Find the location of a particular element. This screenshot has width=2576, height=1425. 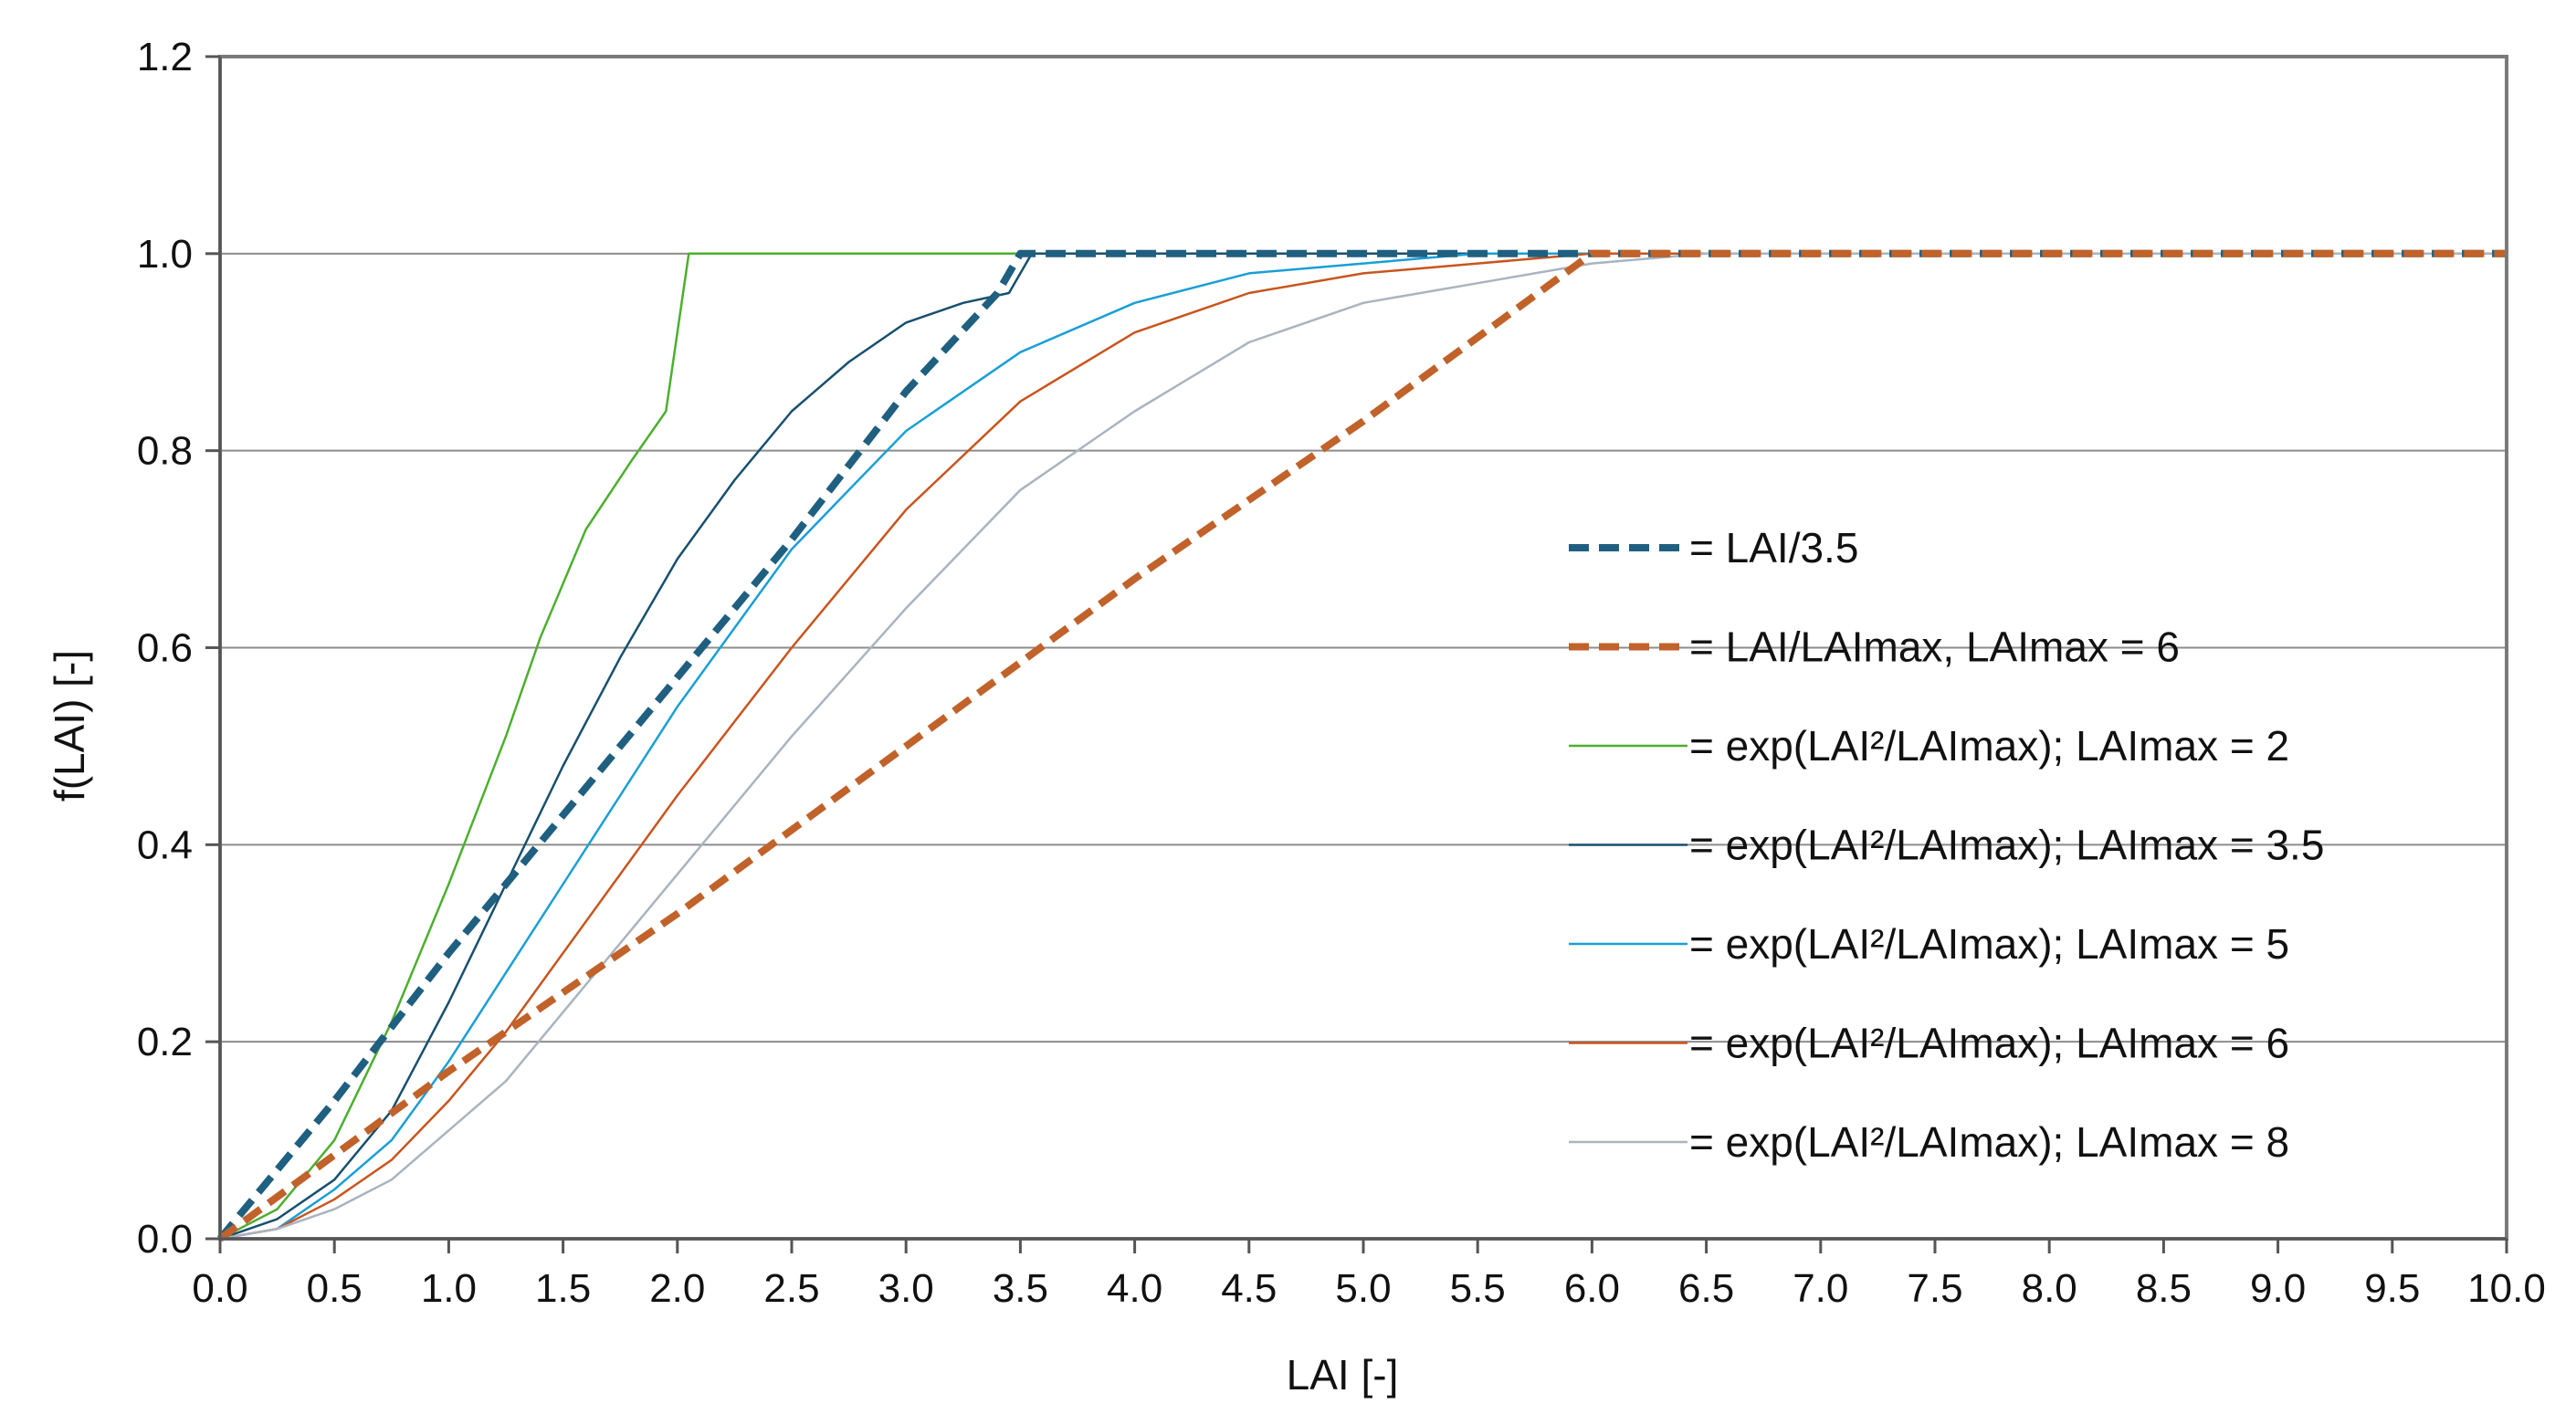

legend-label-2: = exp(LAI²/LAImax); LAImax = 2 is located at coordinates (1989, 746).